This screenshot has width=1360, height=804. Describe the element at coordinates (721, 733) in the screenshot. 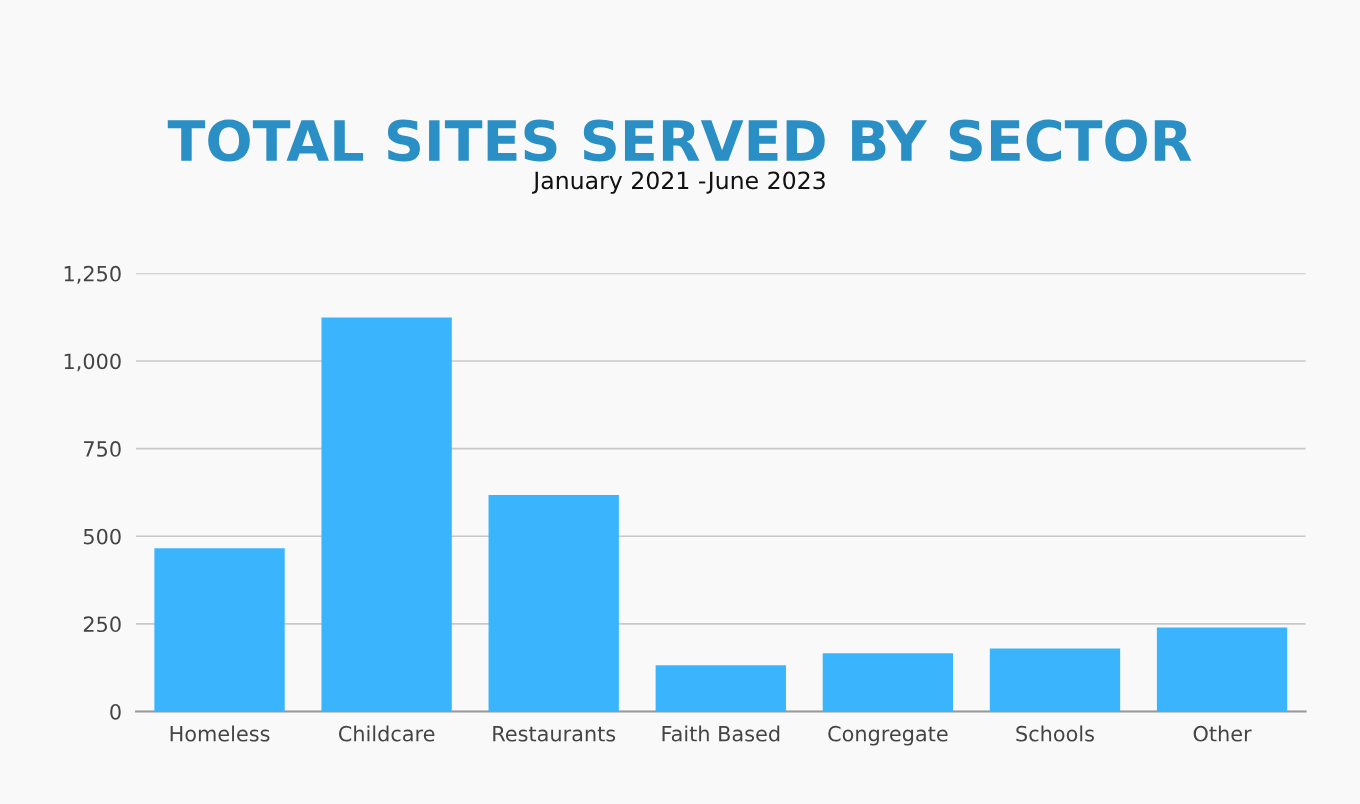

I see `x-tick-label: Faith Based` at that location.